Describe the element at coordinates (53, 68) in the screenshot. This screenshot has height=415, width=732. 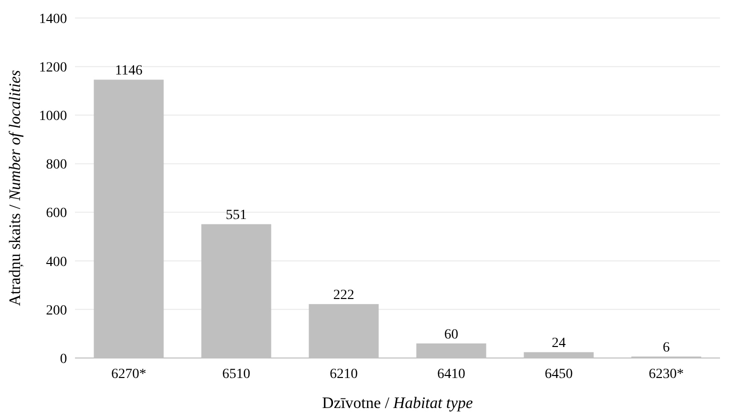
I see `y-tick-label: 1200` at that location.